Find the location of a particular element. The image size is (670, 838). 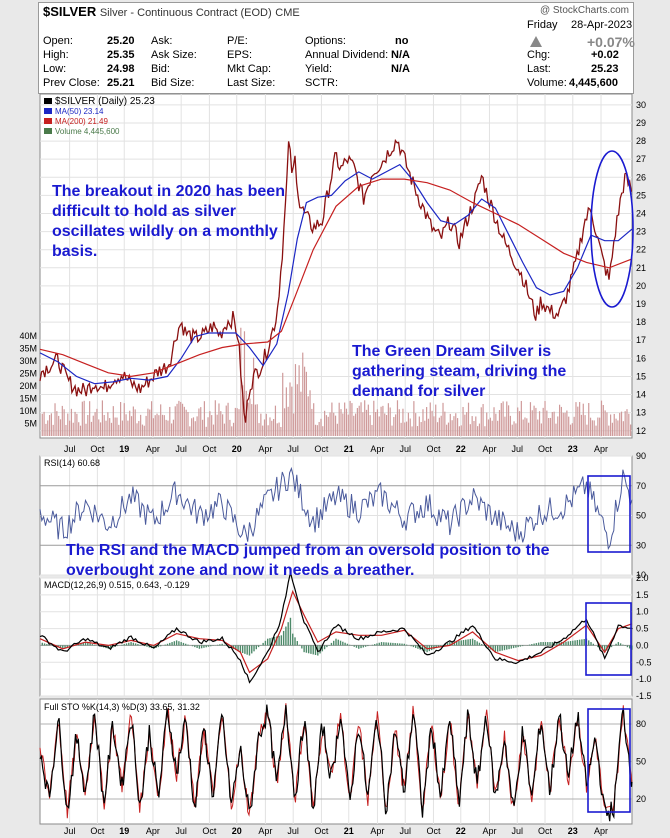

stochastic-x-tick-12: Jul is located at coordinates (405, 831).